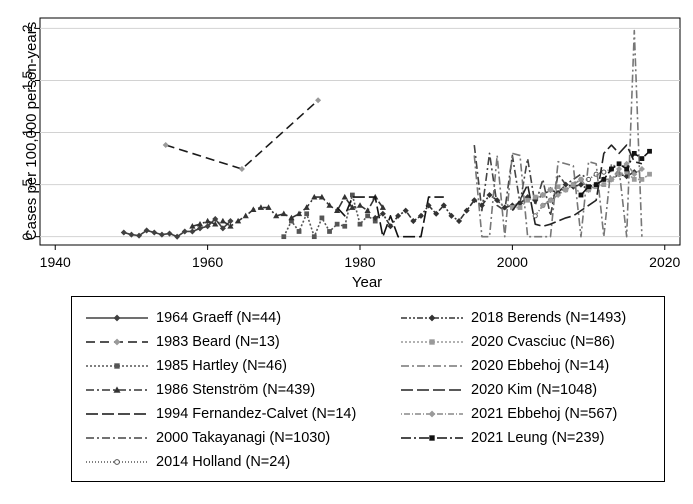  What do you see at coordinates (182, 318) in the screenshot?
I see `legend-item: 1964 Graeff (N=44)` at bounding box center [182, 318].